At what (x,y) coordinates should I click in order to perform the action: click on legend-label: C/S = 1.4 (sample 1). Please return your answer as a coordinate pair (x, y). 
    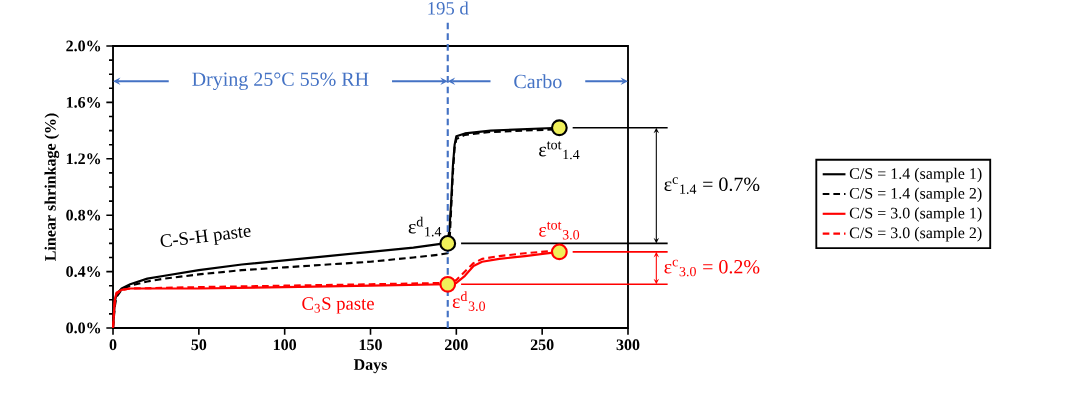
    Looking at the image, I should click on (915, 175).